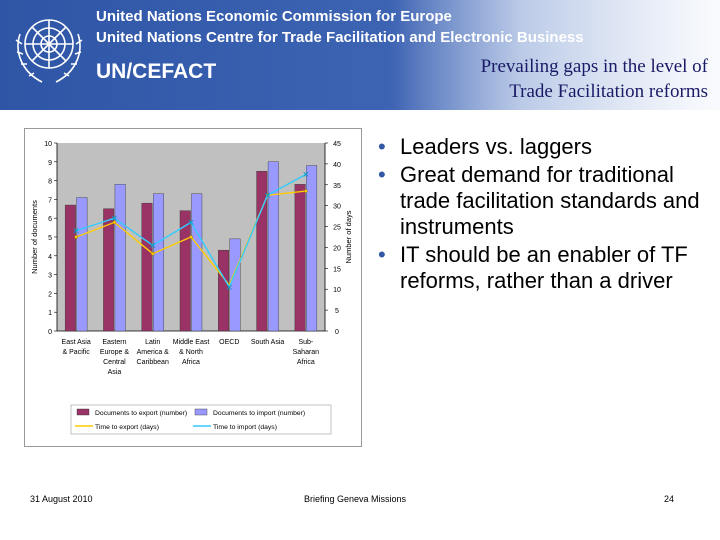 Image resolution: width=720 pixels, height=540 pixels. What do you see at coordinates (50, 163) in the screenshot?
I see `y-tick-label: 9` at bounding box center [50, 163].